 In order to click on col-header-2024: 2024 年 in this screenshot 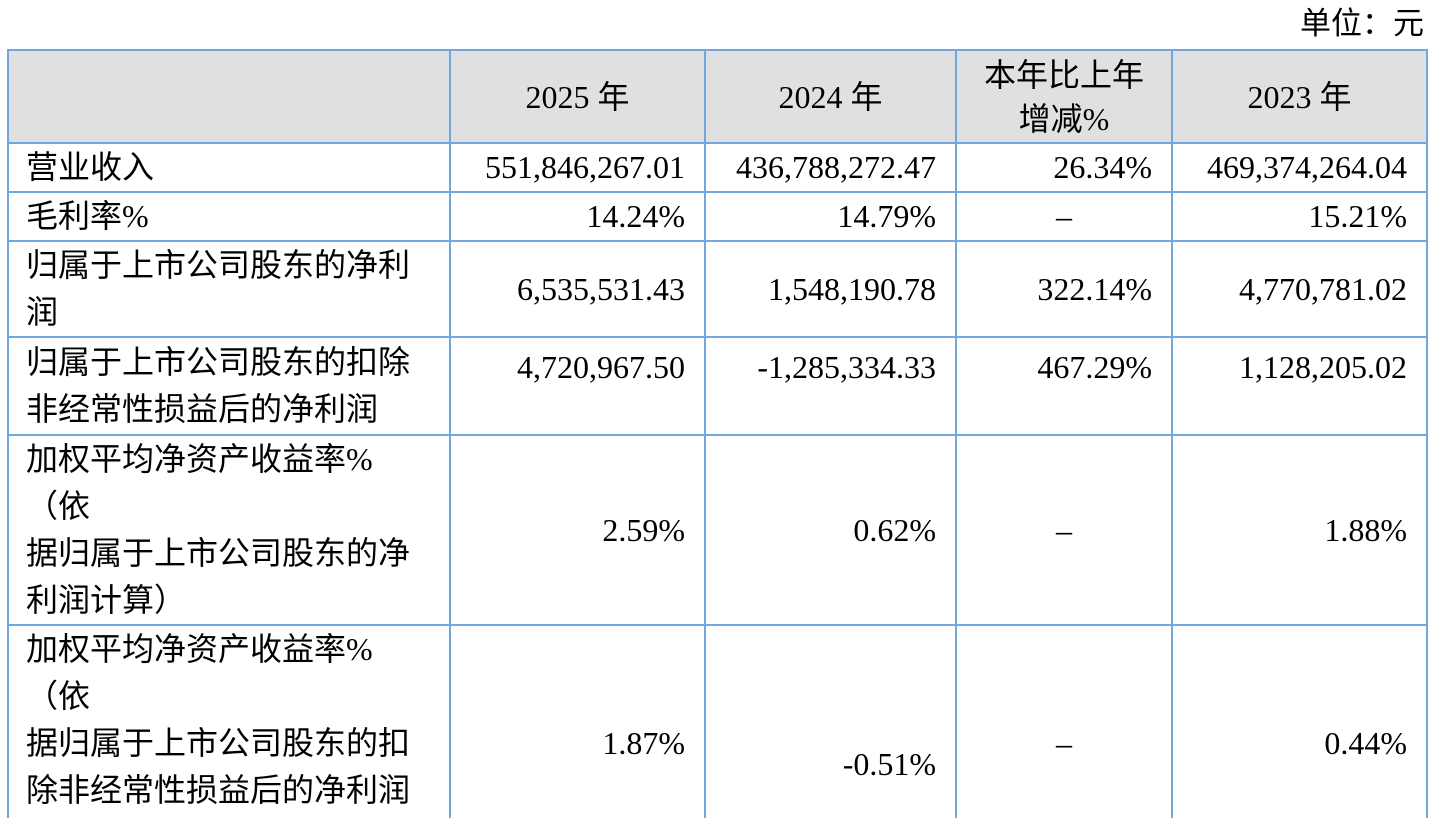, I will do `click(830, 96)`.